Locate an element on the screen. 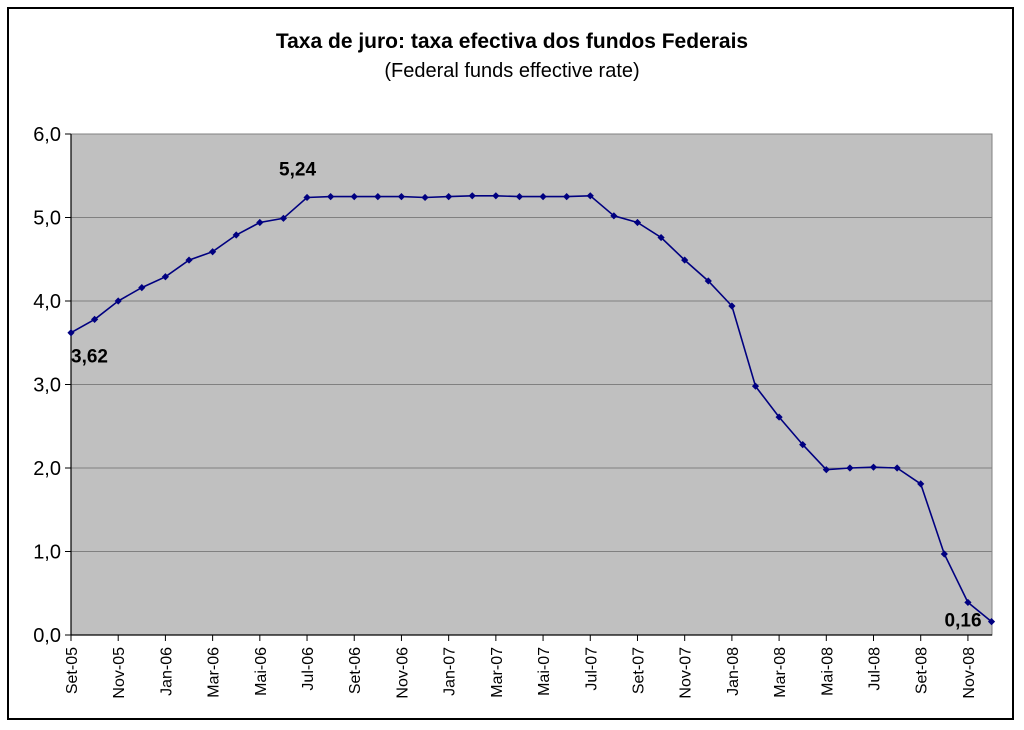  x-tick-label: Nov-08 is located at coordinates (969, 673).